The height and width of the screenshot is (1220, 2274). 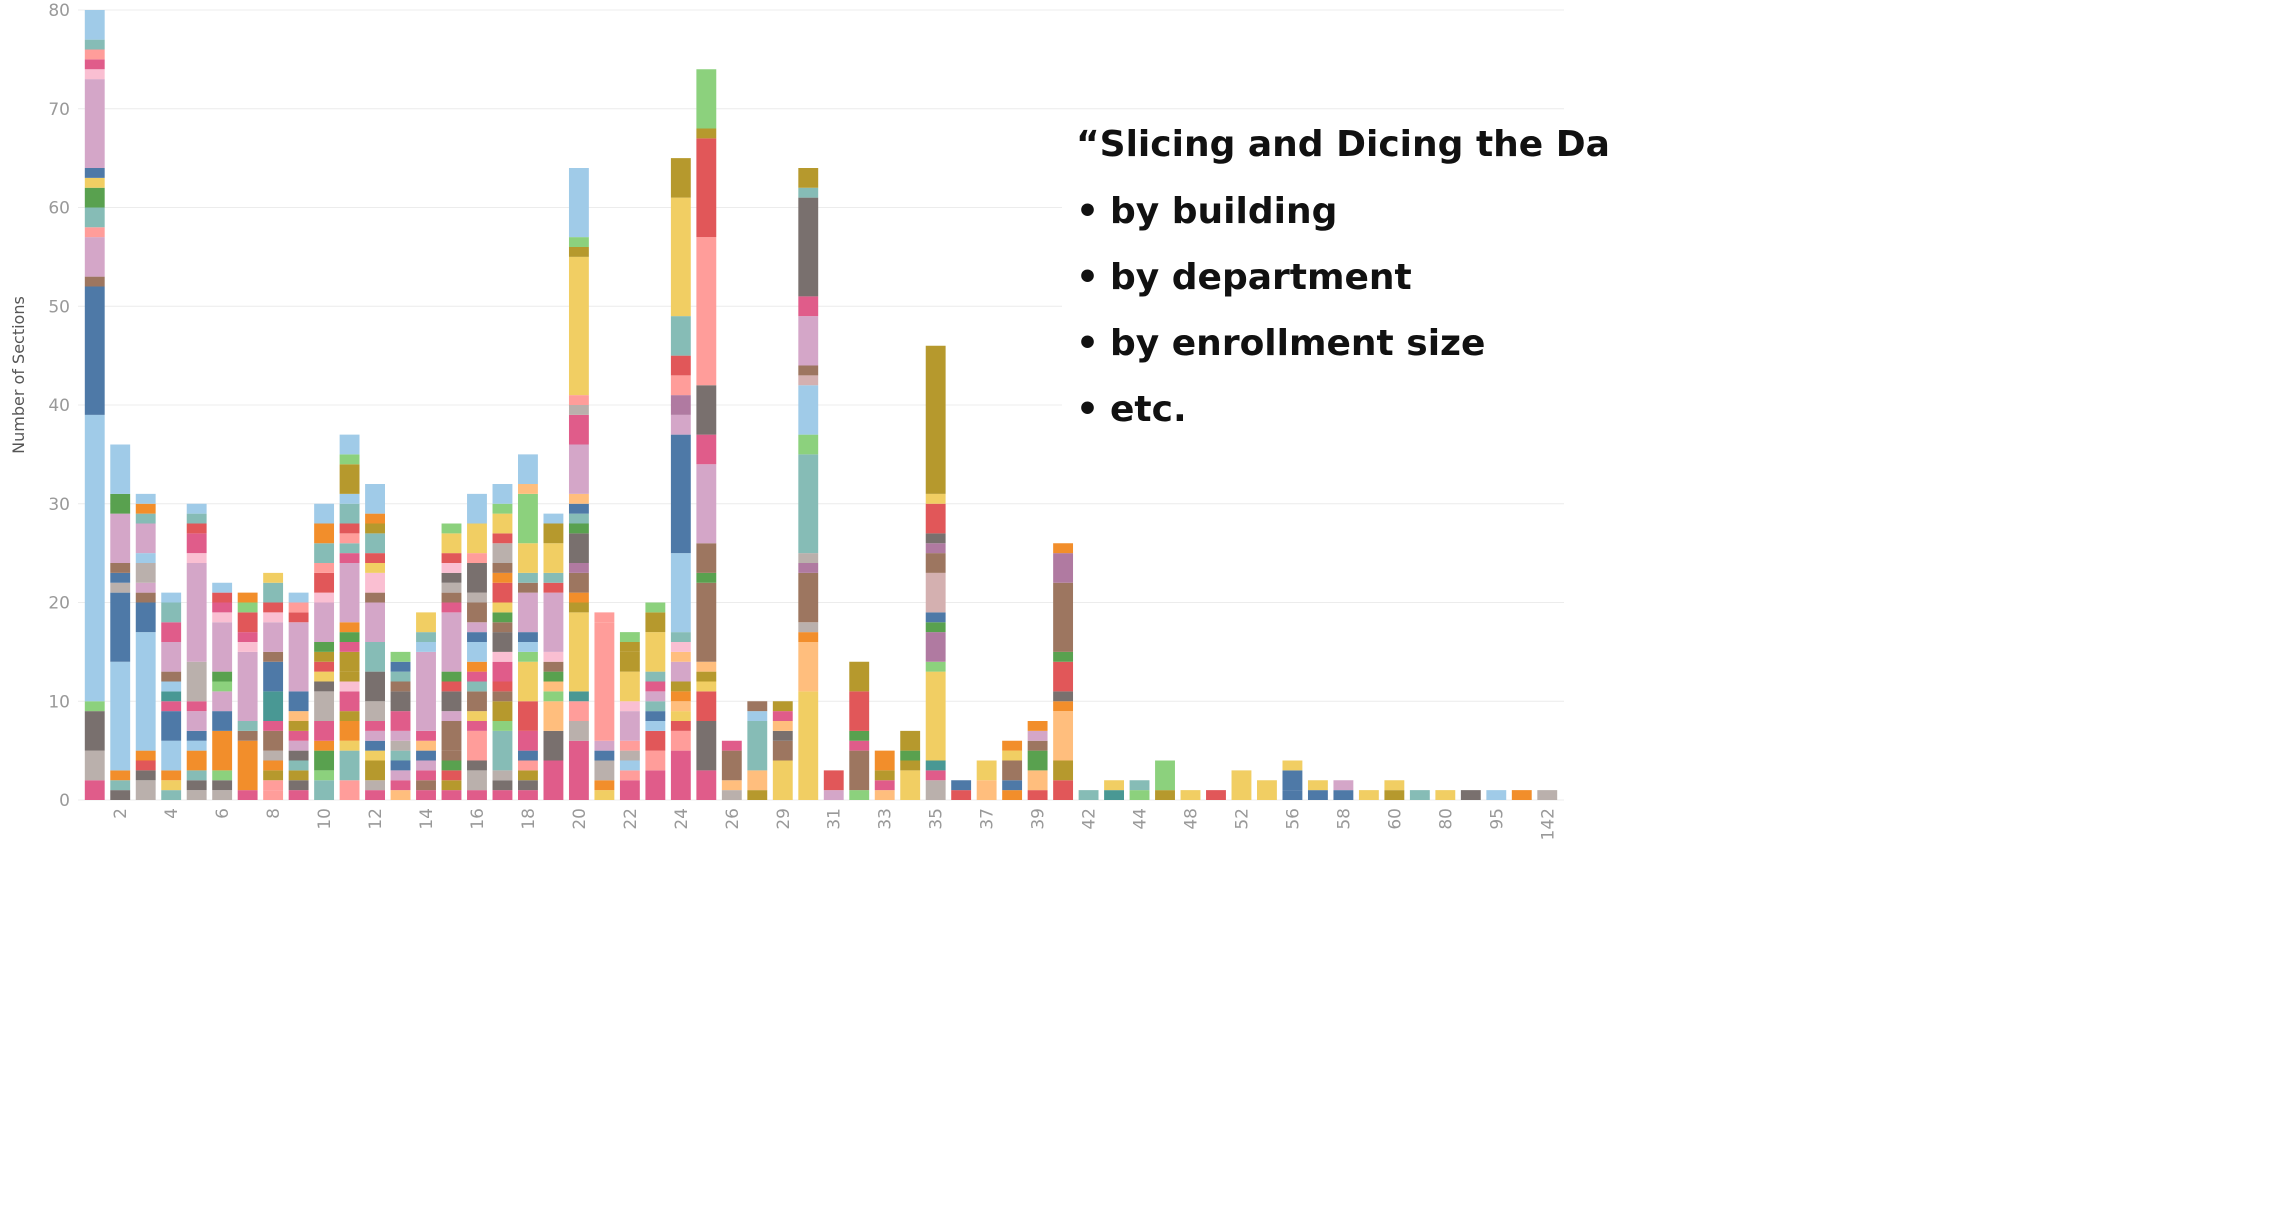 What do you see at coordinates (478, 819) in the screenshot?
I see `x-tick-label: 16` at bounding box center [478, 819].